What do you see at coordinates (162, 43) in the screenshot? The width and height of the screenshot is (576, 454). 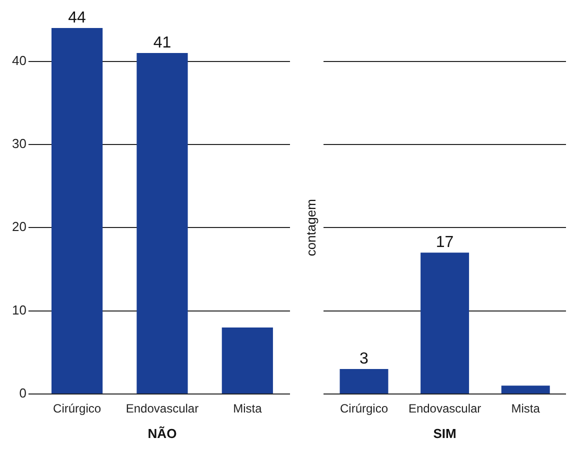 I see `data-label: 41` at bounding box center [162, 43].